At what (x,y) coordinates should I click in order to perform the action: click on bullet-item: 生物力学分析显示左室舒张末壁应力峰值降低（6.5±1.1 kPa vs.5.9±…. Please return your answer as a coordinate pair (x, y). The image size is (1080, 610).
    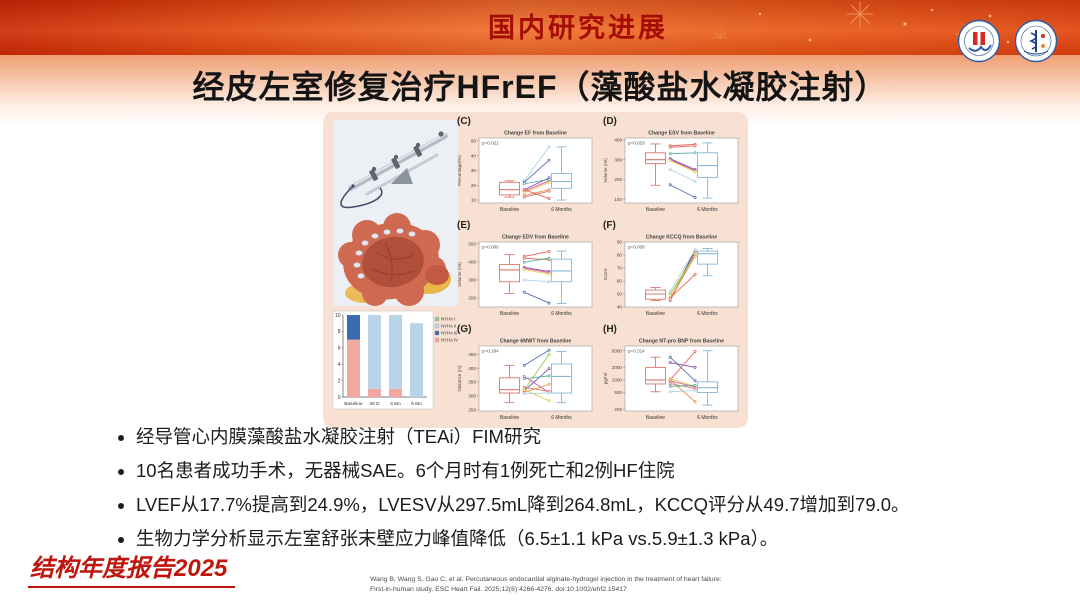
    Looking at the image, I should click on (586, 538).